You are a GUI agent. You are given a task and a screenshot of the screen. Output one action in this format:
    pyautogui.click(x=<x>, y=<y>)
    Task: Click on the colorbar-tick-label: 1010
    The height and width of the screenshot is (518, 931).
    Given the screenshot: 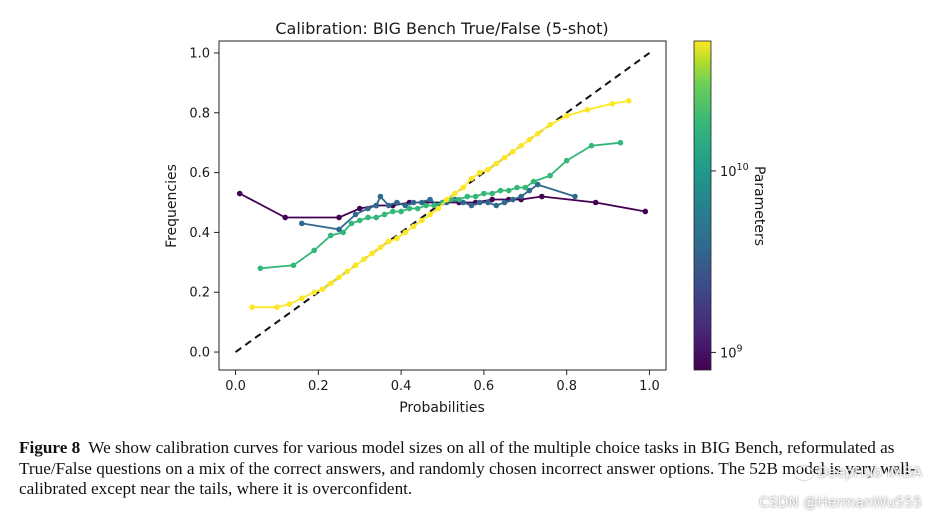 What is the action you would take?
    pyautogui.click(x=734, y=171)
    